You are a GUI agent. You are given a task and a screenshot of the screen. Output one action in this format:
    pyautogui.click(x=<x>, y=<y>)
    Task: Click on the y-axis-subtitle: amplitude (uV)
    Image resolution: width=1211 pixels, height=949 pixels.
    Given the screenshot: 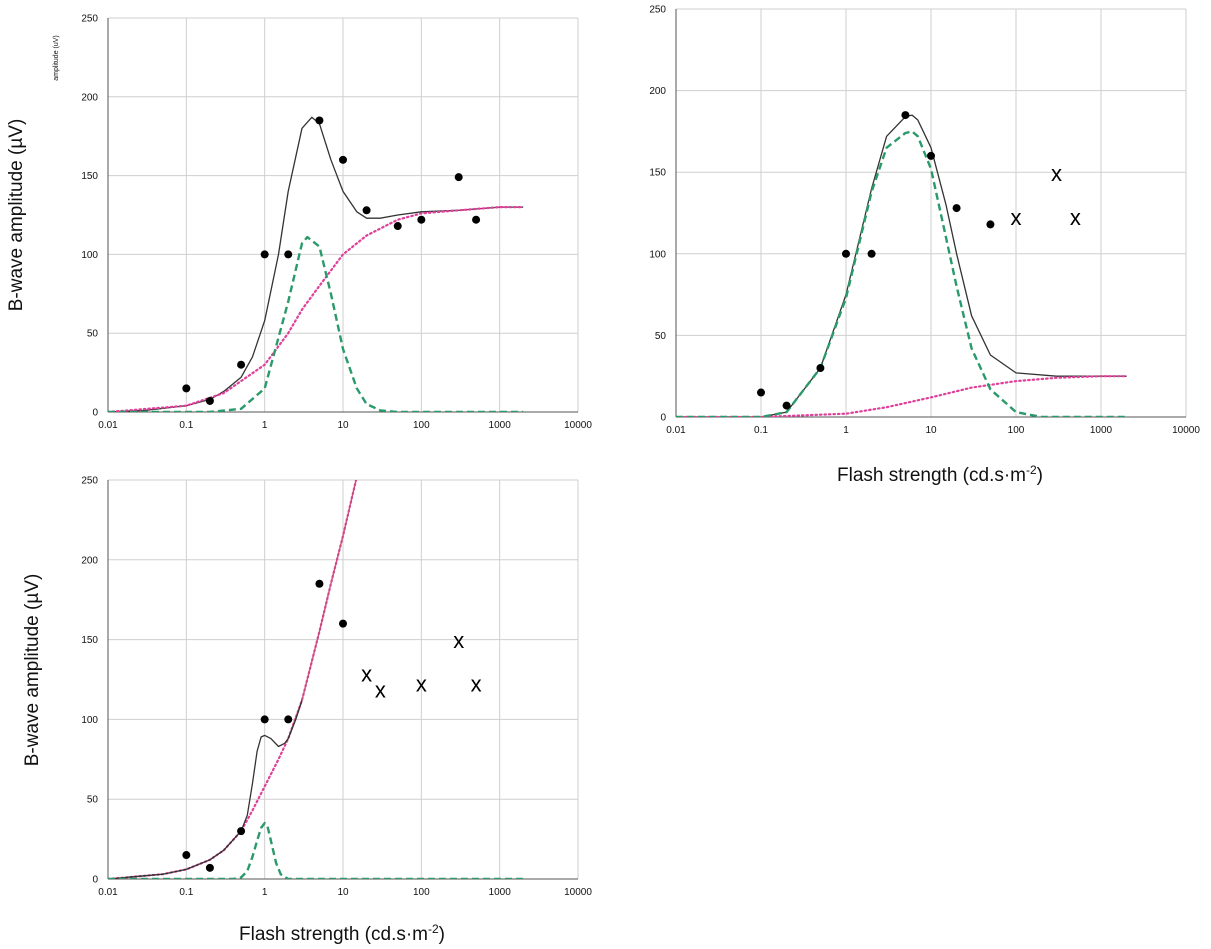 What is the action you would take?
    pyautogui.click(x=56, y=58)
    